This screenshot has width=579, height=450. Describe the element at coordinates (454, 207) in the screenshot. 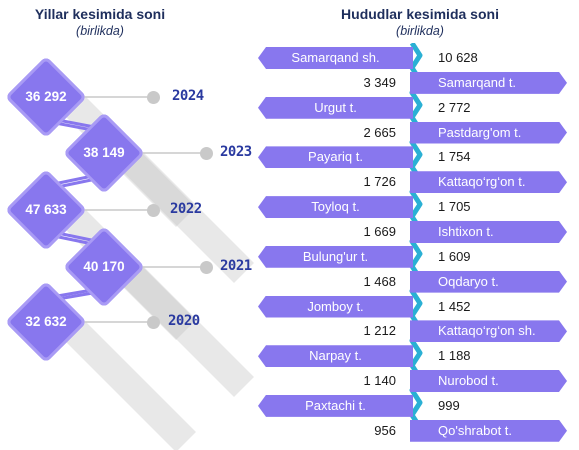

I see `region-value: 1 705` at that location.